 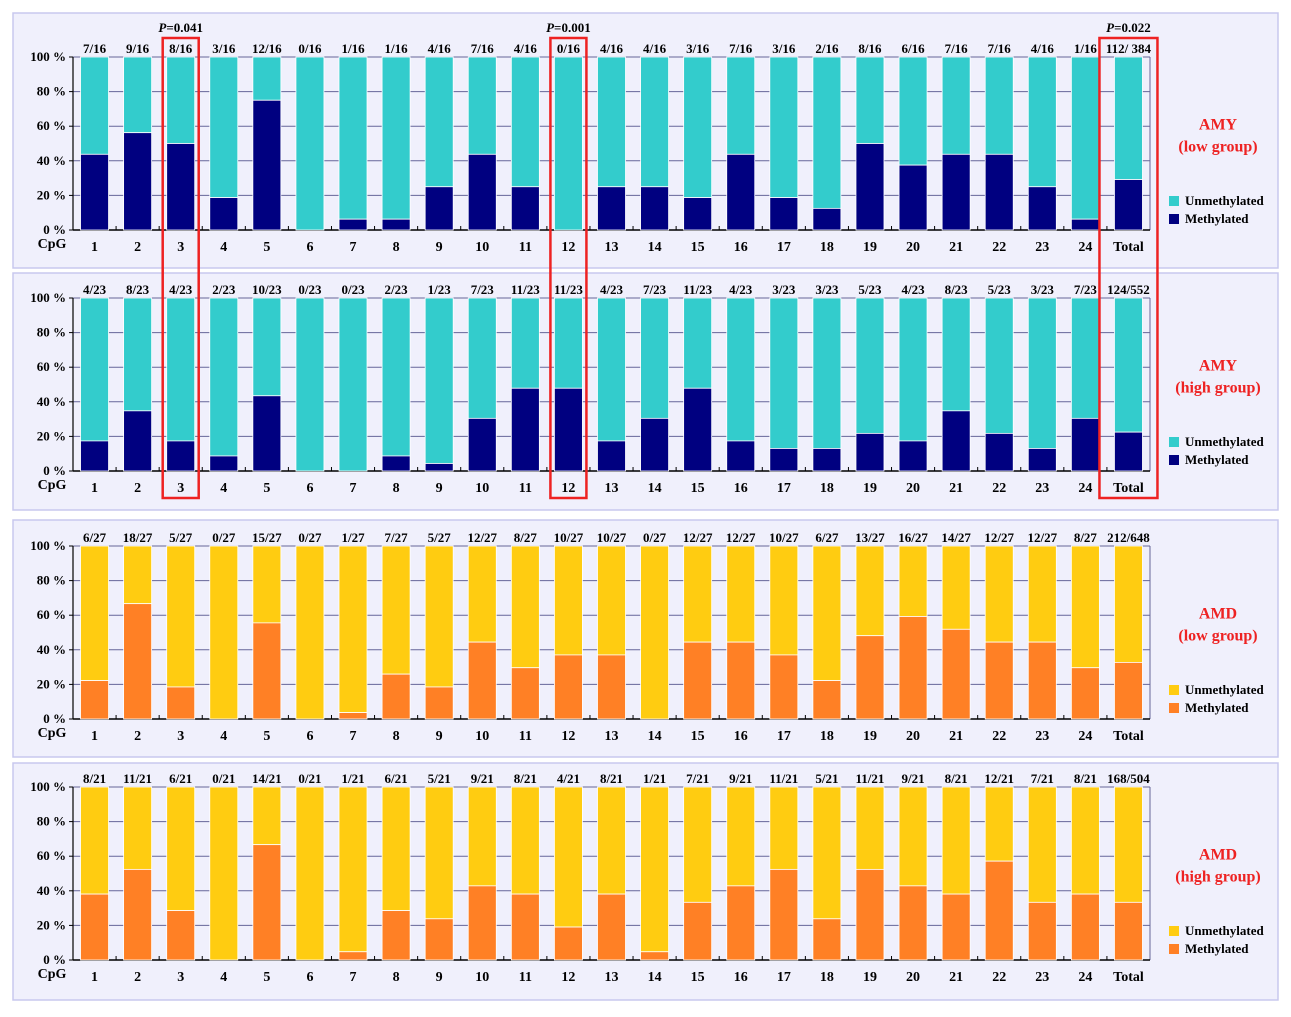 What do you see at coordinates (655, 488) in the screenshot?
I see `x-tick-label: 14` at bounding box center [655, 488].